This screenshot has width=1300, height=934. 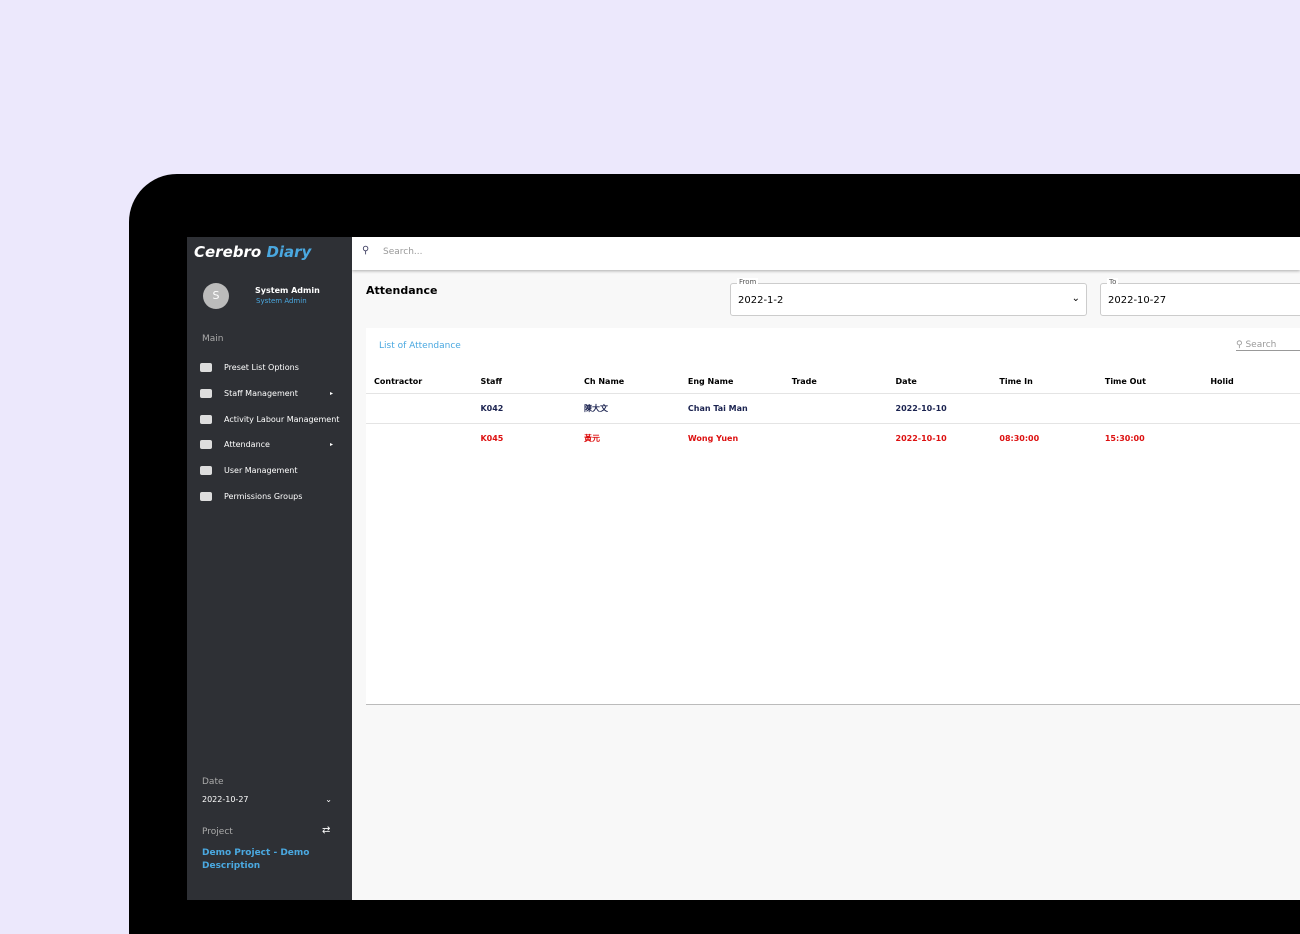 What do you see at coordinates (282, 419) in the screenshot?
I see `menu-label: Activity Labour Management` at bounding box center [282, 419].